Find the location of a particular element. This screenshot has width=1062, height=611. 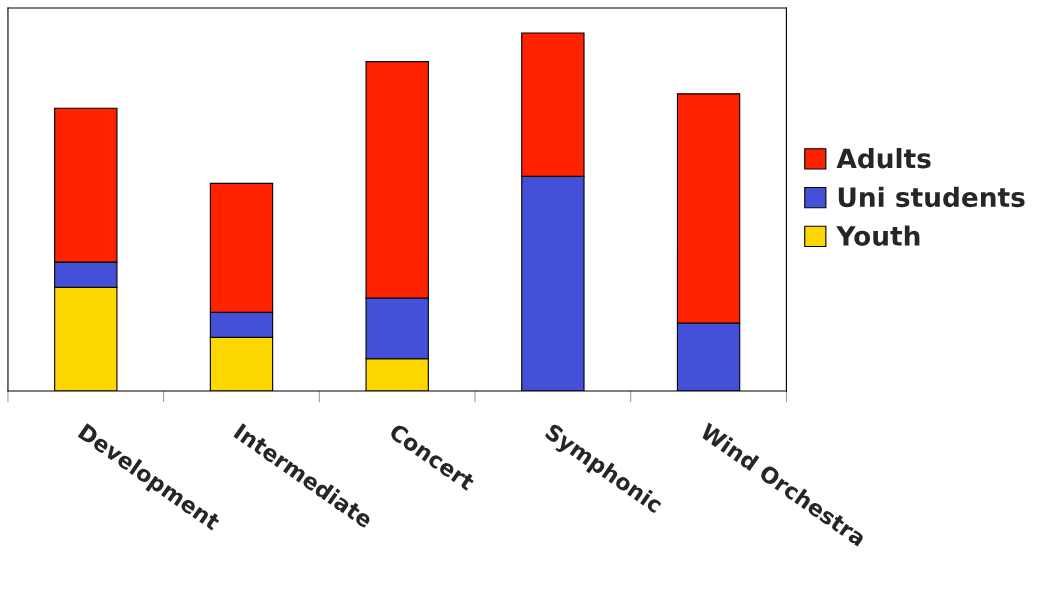

legend-label: Youth is located at coordinates (878, 235).